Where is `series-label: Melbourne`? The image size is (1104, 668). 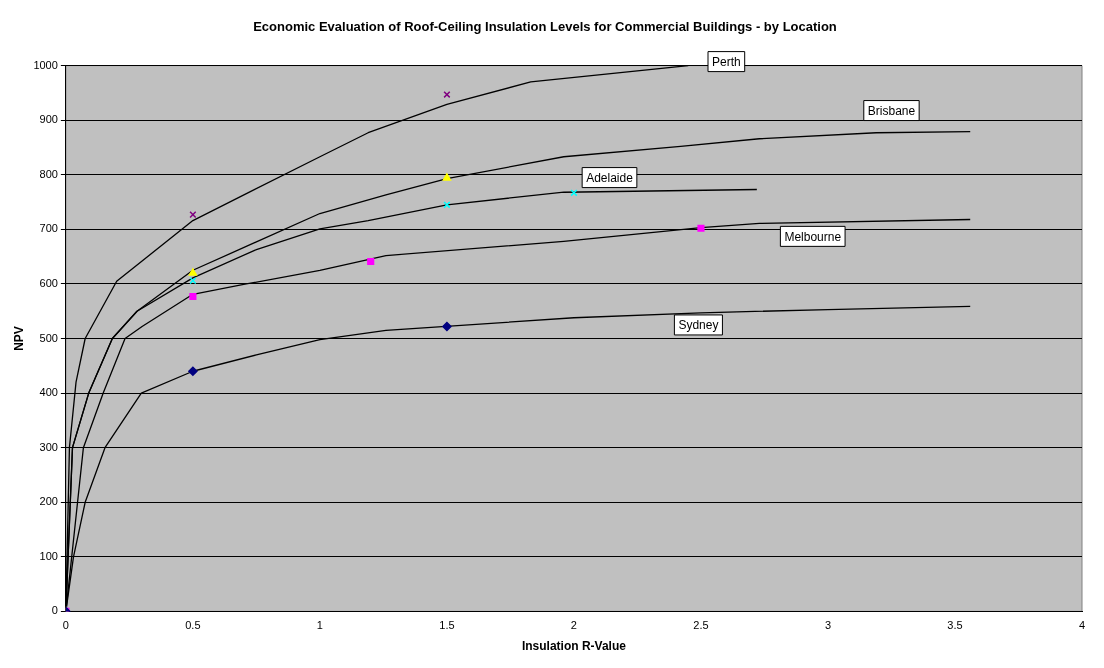
series-label: Melbourne is located at coordinates (813, 236).